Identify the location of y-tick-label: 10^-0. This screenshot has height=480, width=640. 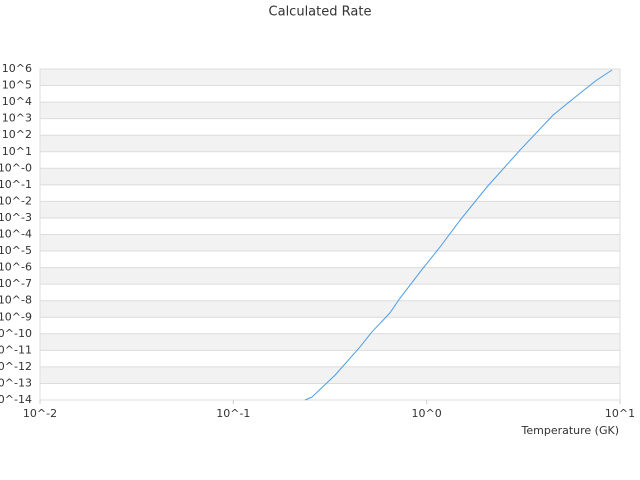
(16, 167).